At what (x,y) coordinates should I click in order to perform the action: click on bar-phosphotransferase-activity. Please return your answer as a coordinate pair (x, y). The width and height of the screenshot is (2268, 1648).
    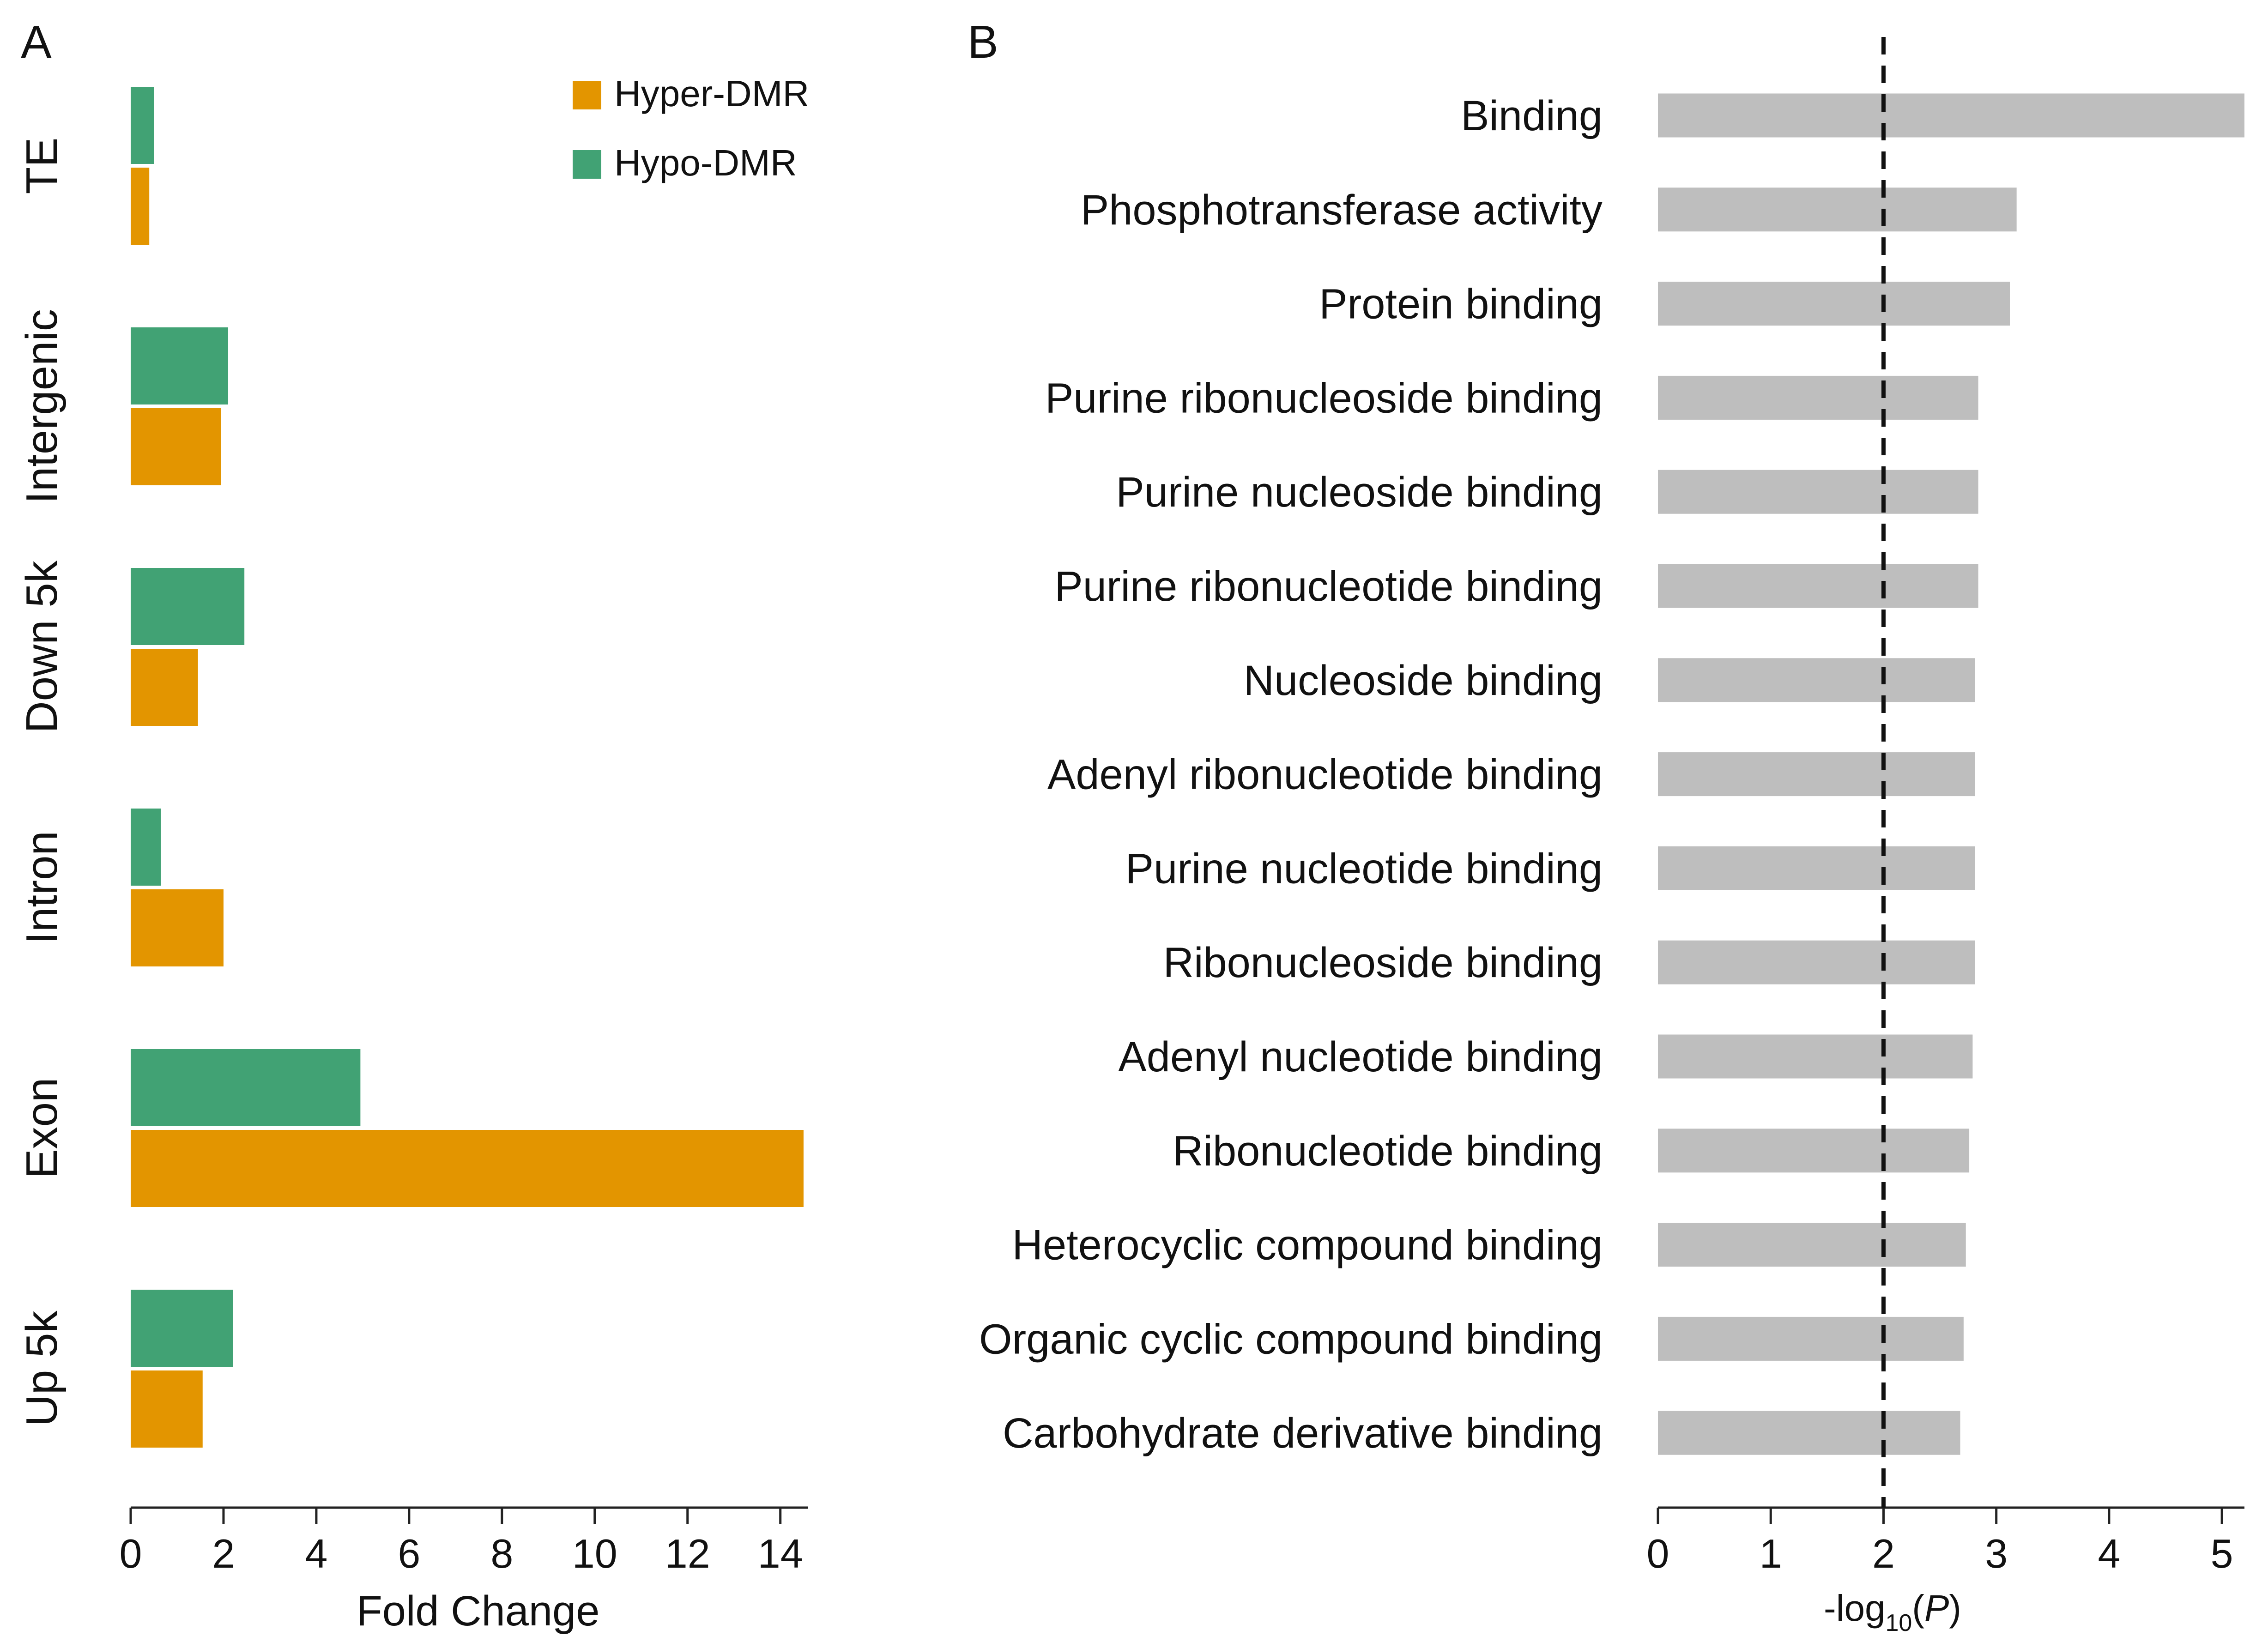
    Looking at the image, I should click on (1837, 210).